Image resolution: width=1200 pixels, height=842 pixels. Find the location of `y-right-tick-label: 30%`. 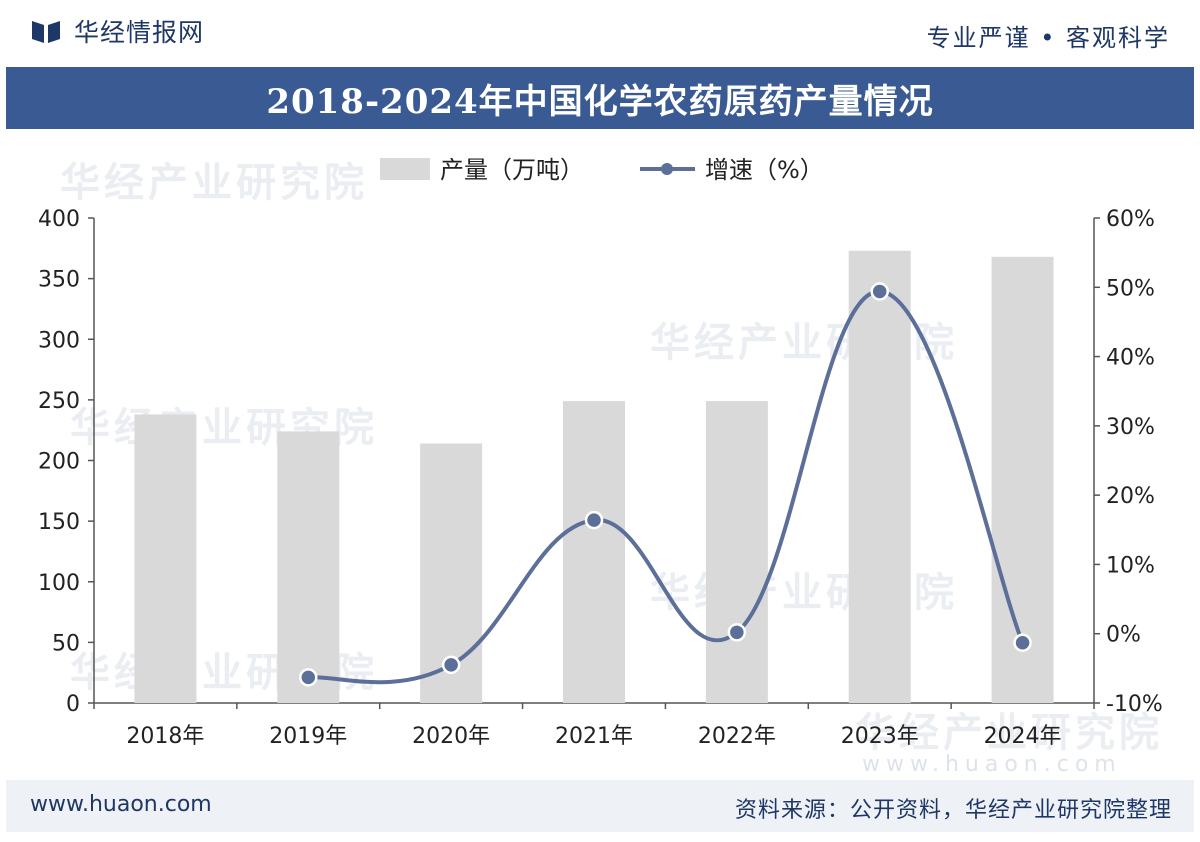

y-right-tick-label: 30% is located at coordinates (1130, 427).